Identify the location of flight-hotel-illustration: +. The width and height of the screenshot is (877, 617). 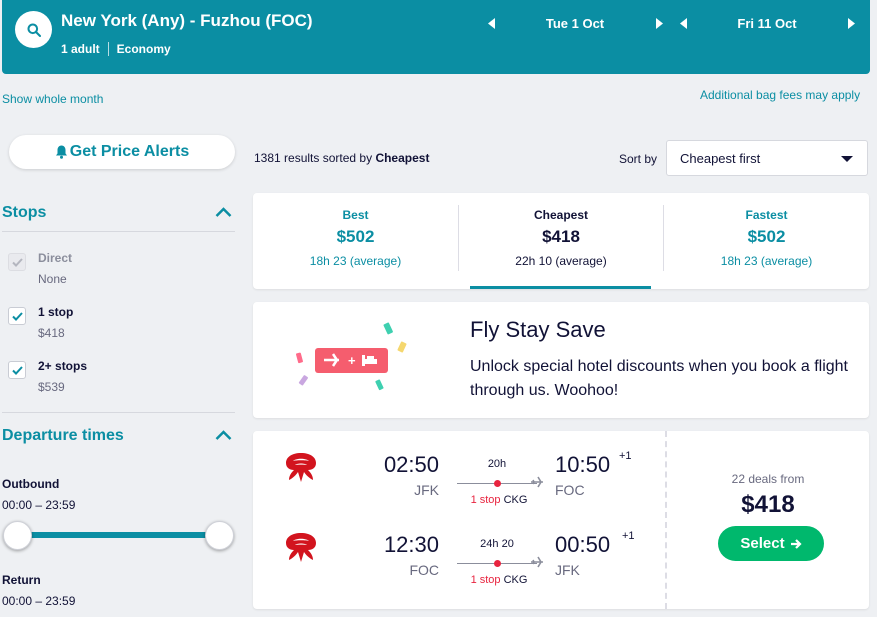
(351, 356).